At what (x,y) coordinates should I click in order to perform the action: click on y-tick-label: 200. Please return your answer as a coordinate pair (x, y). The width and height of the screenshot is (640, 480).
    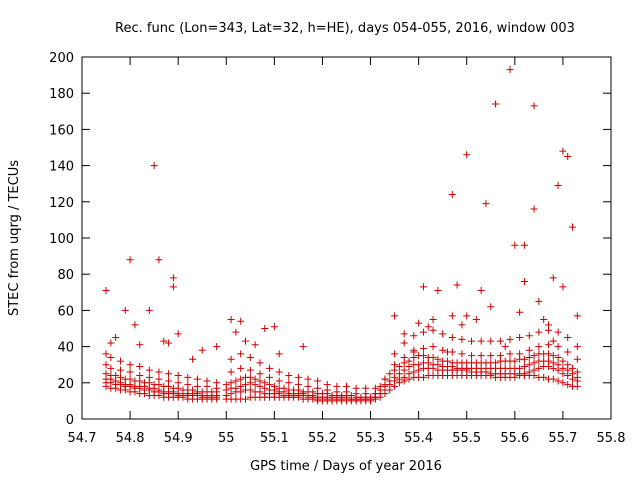
    Looking at the image, I should click on (61, 58).